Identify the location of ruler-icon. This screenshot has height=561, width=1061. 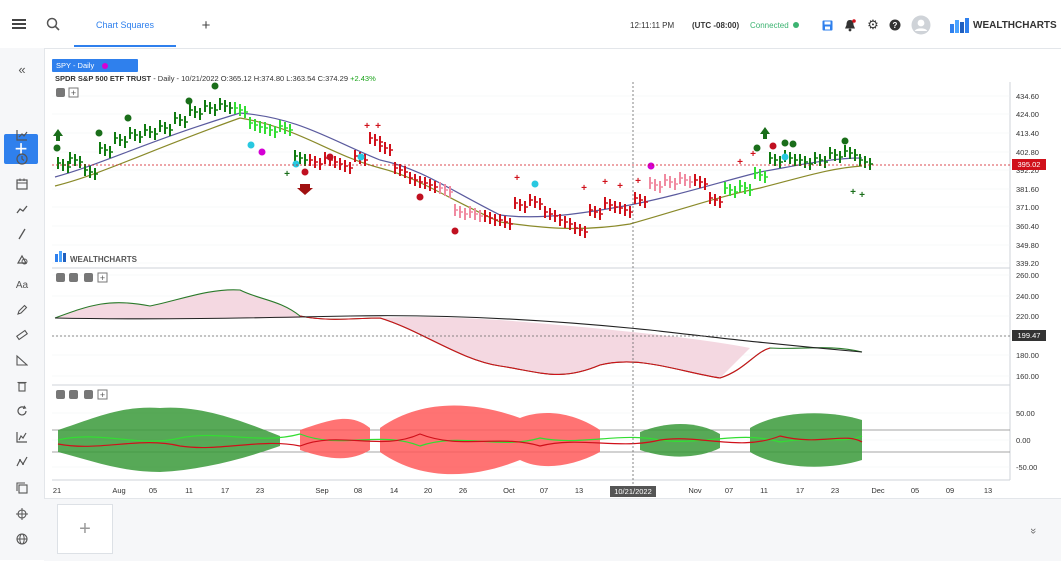
(22, 335).